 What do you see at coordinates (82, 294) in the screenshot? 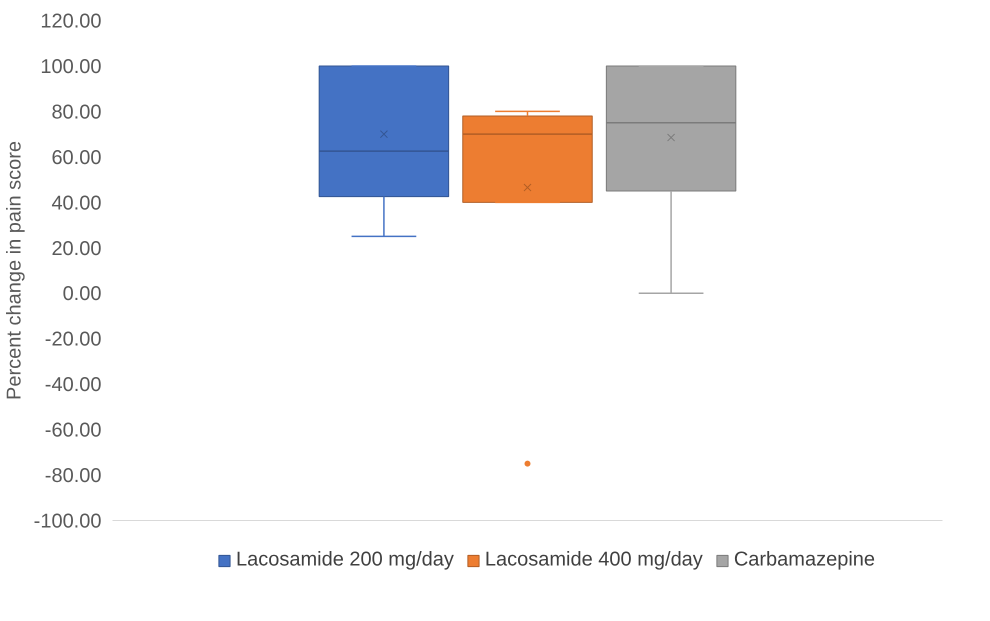
I see `y-tick-label: 0.00` at bounding box center [82, 294].